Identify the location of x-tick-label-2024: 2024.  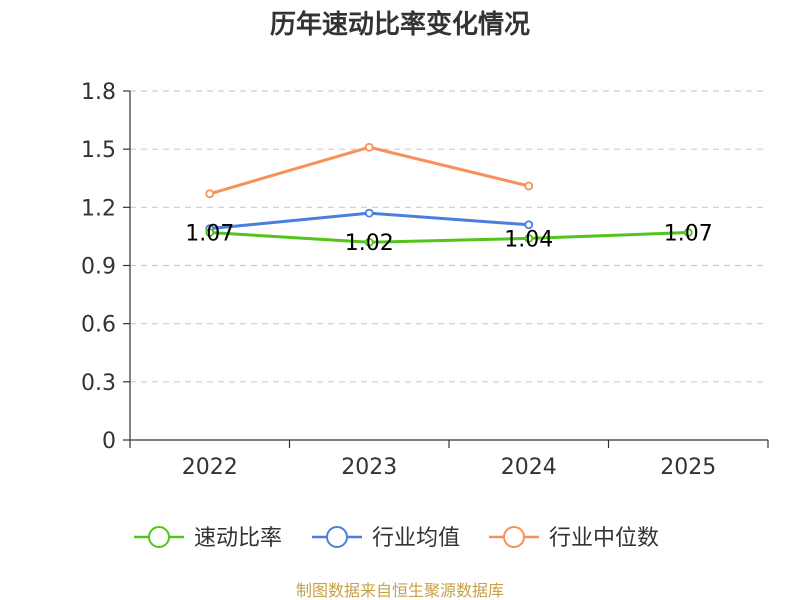
(529, 467).